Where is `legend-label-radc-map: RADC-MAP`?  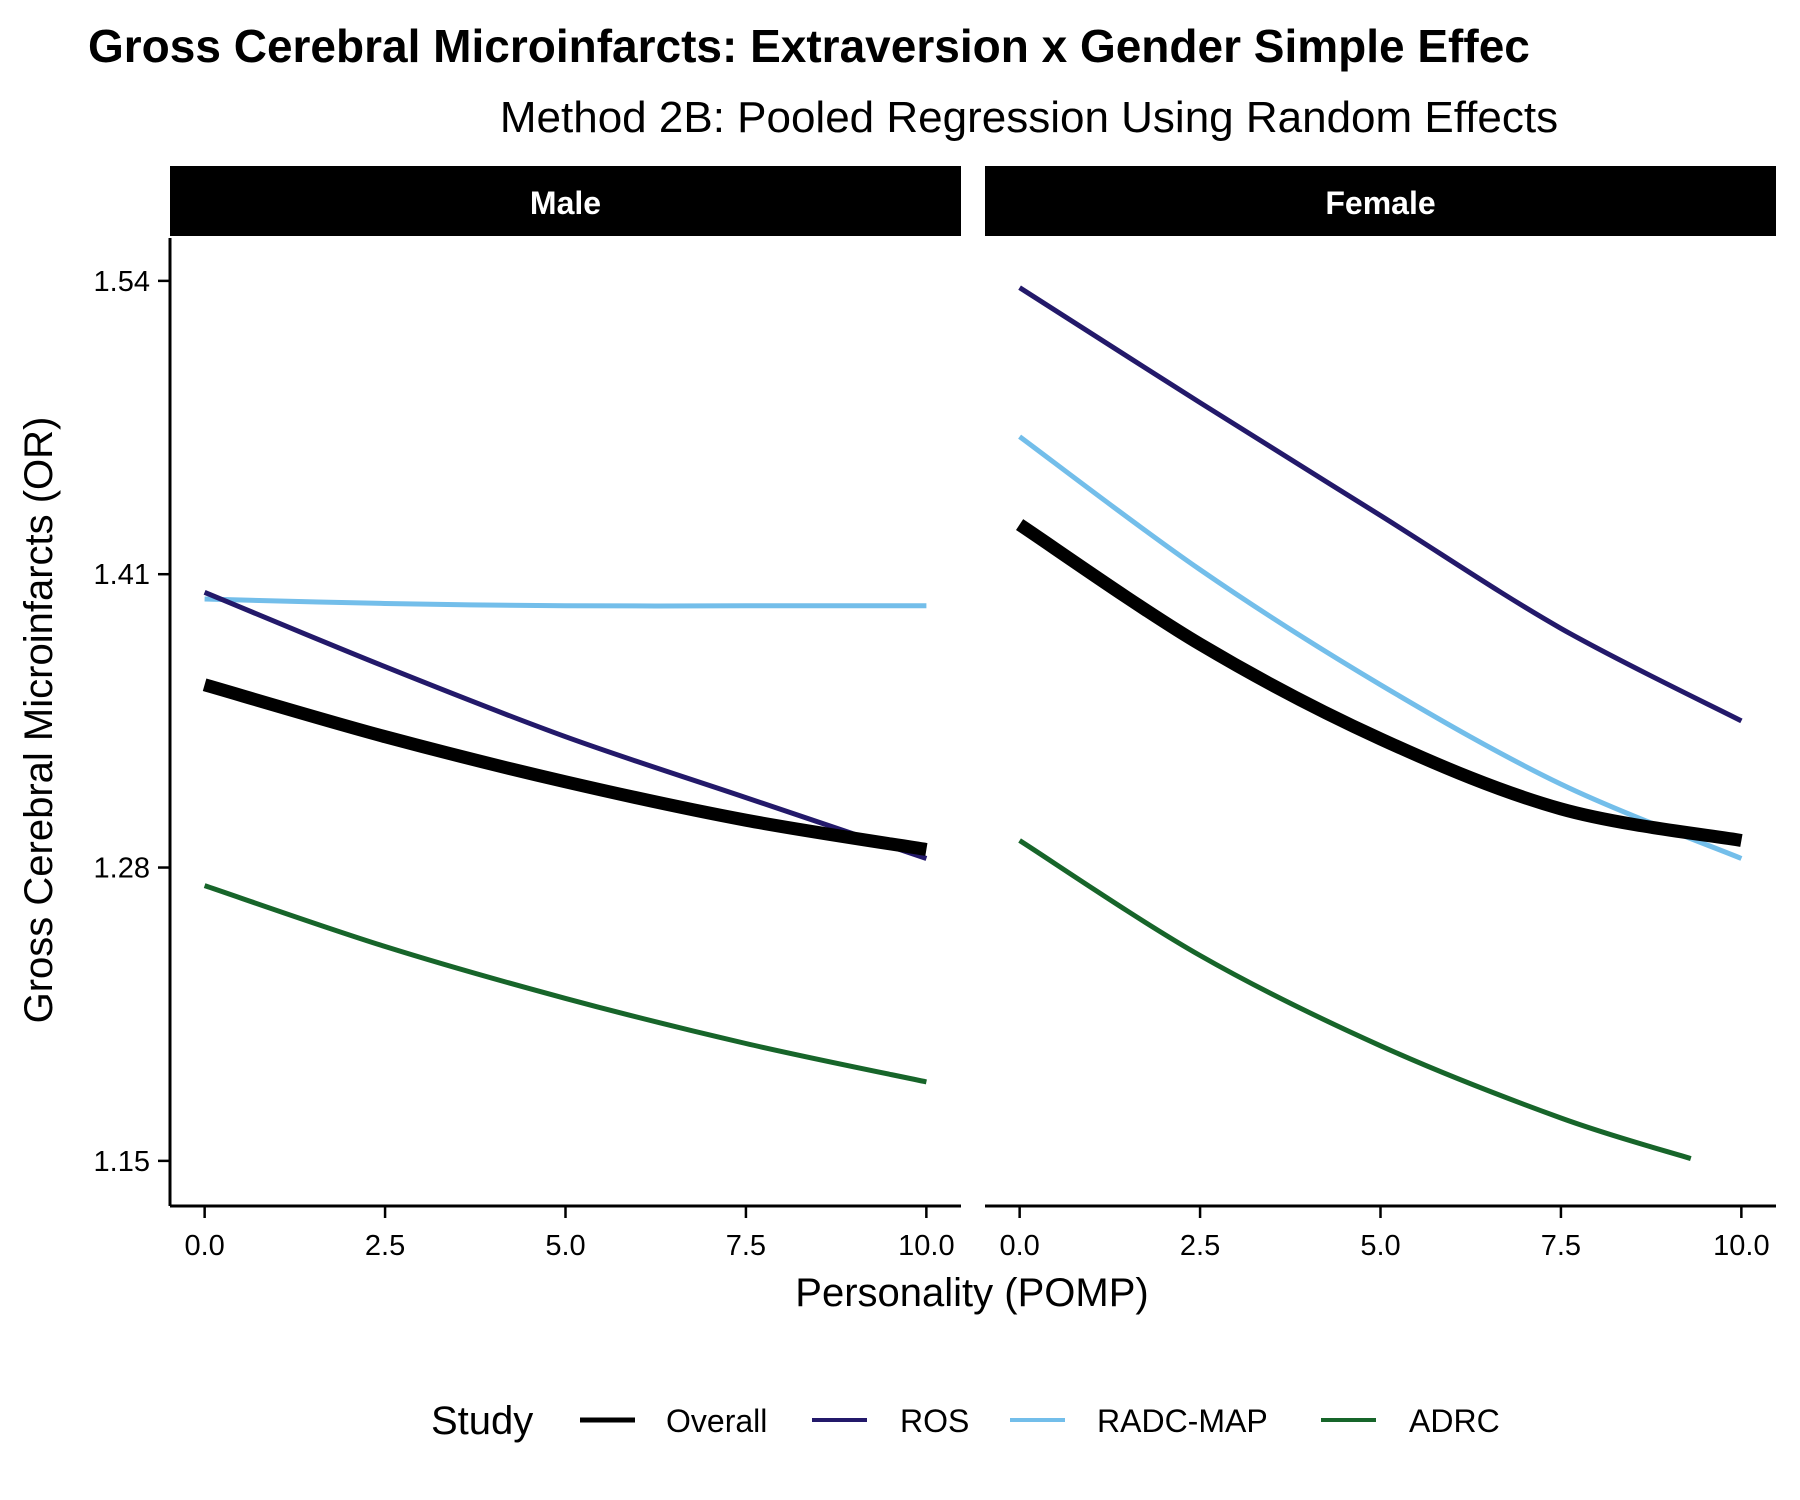 legend-label-radc-map: RADC-MAP is located at coordinates (1182, 1421).